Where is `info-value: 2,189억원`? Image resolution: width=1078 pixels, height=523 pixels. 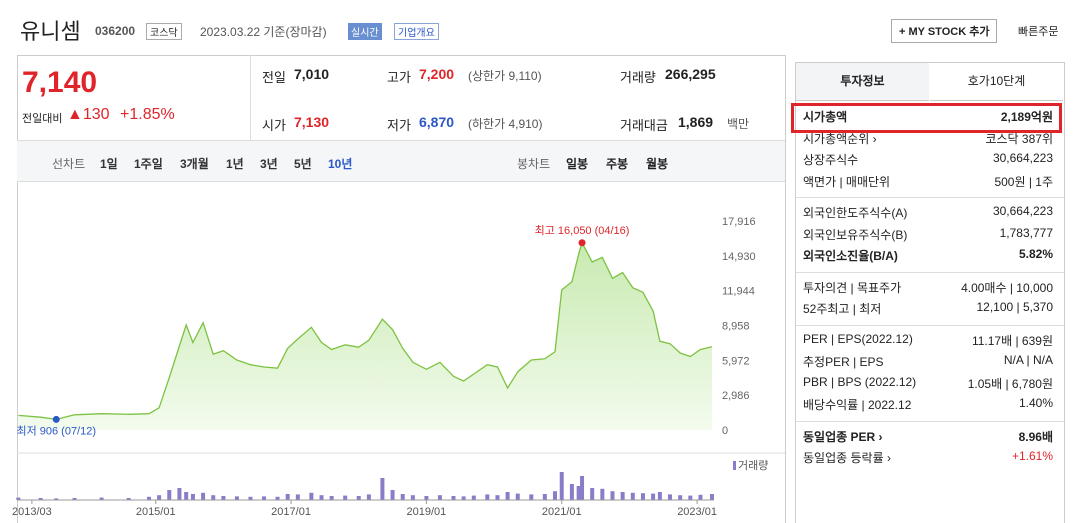
info-value: 2,189억원 is located at coordinates (1026, 117).